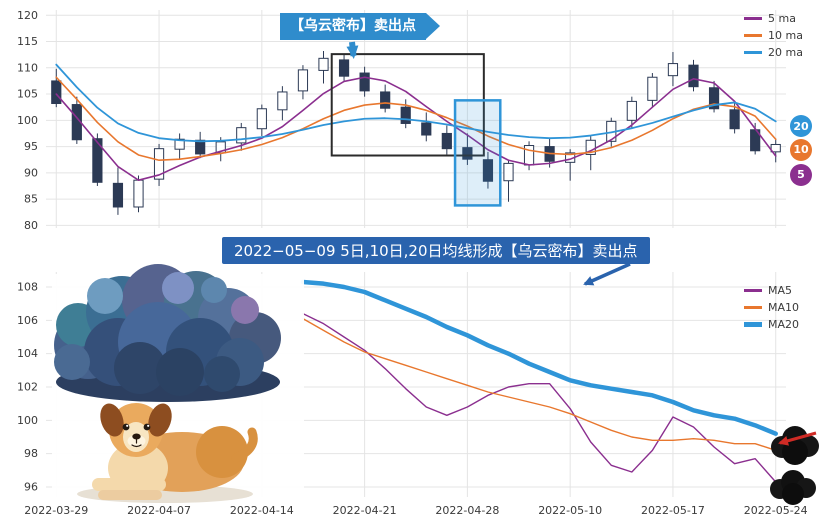 This screenshot has height=520, width=832. I want to click on bottom-y-tick-label: 100, so click(27, 420).